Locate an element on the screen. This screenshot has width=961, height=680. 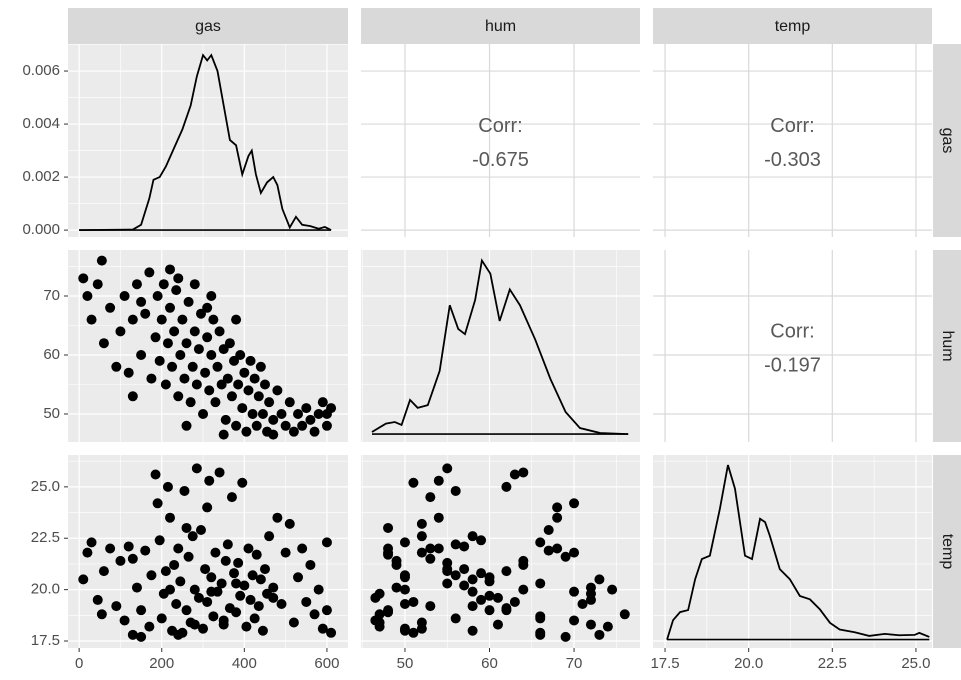
column-strip is located at coordinates (500, 26).